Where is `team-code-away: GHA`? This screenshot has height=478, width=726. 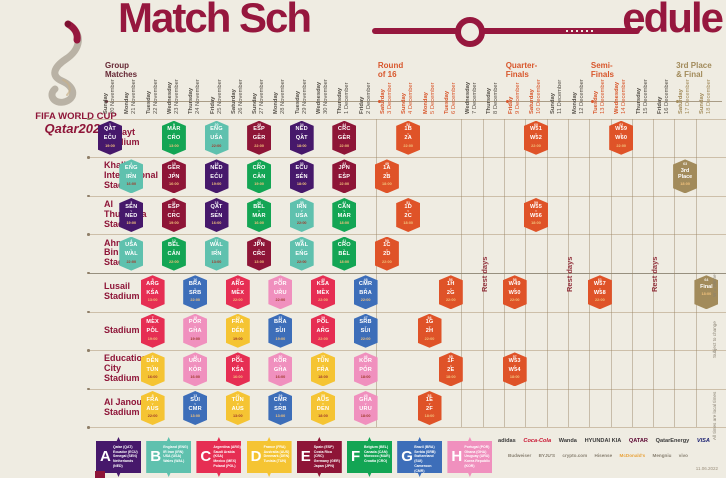
team-code-away: GHA is located at coordinates (280, 370).